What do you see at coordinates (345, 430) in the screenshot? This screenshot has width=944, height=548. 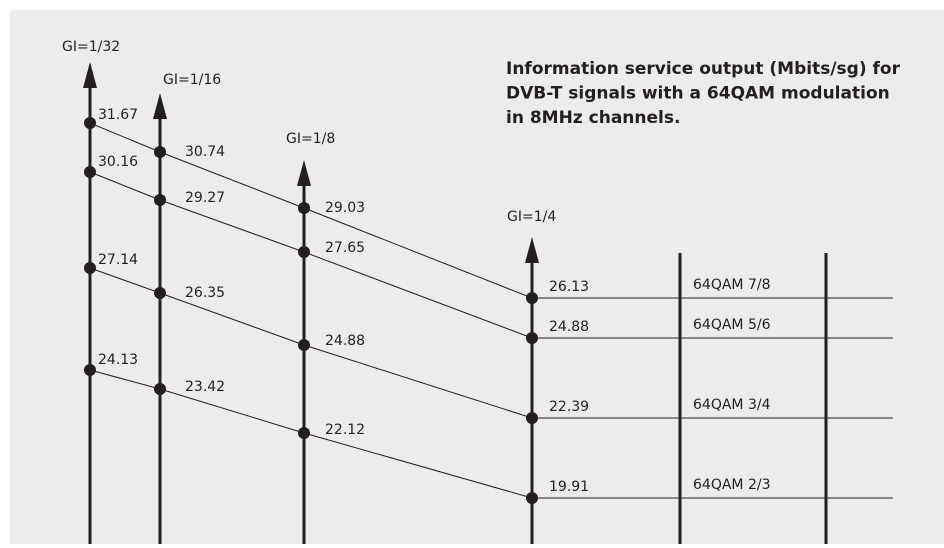 I see `value-label: 22.12` at bounding box center [345, 430].